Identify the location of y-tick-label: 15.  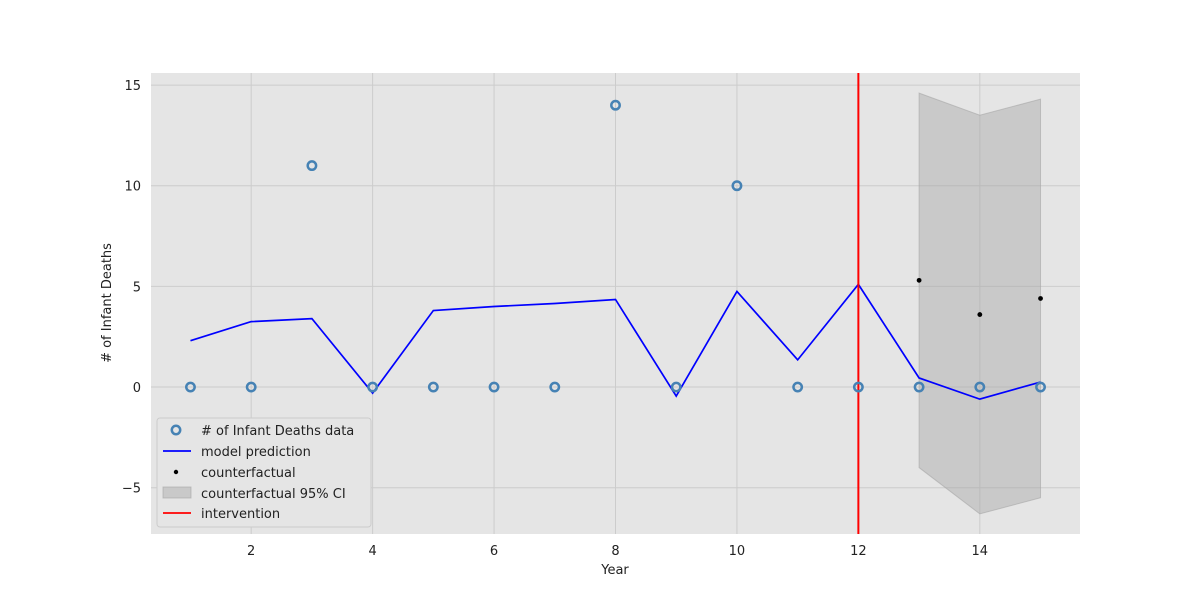
(132, 86).